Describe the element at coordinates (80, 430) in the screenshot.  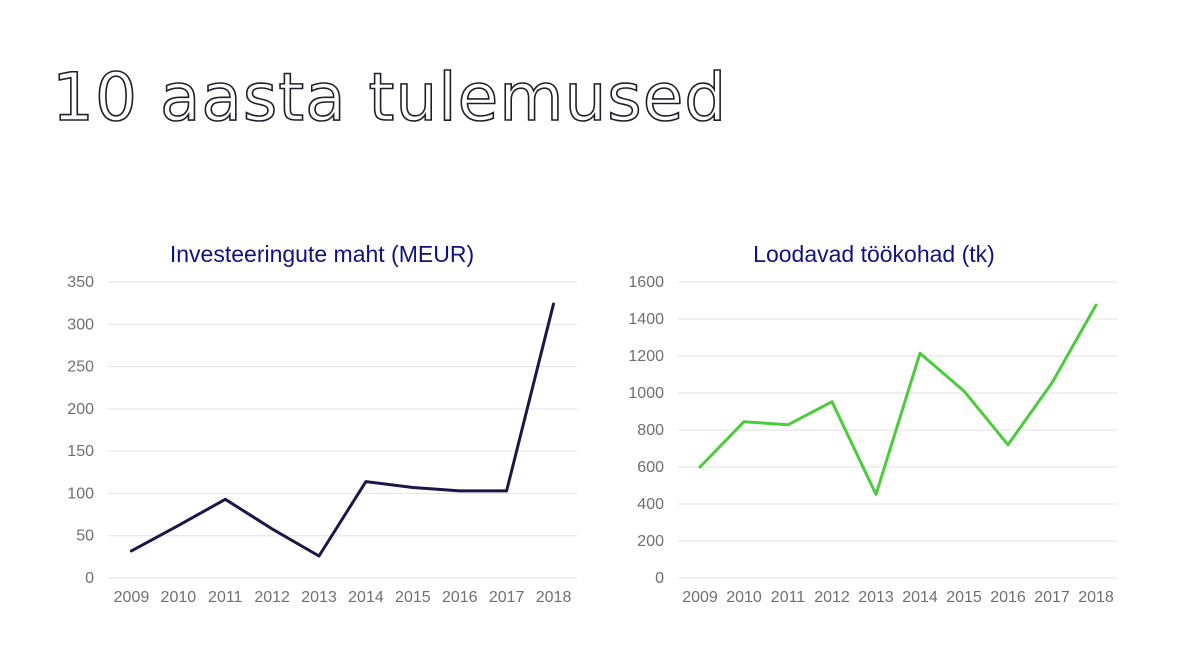
I see `y-axis-investments: 0 50 100 150 200 250 300 350` at that location.